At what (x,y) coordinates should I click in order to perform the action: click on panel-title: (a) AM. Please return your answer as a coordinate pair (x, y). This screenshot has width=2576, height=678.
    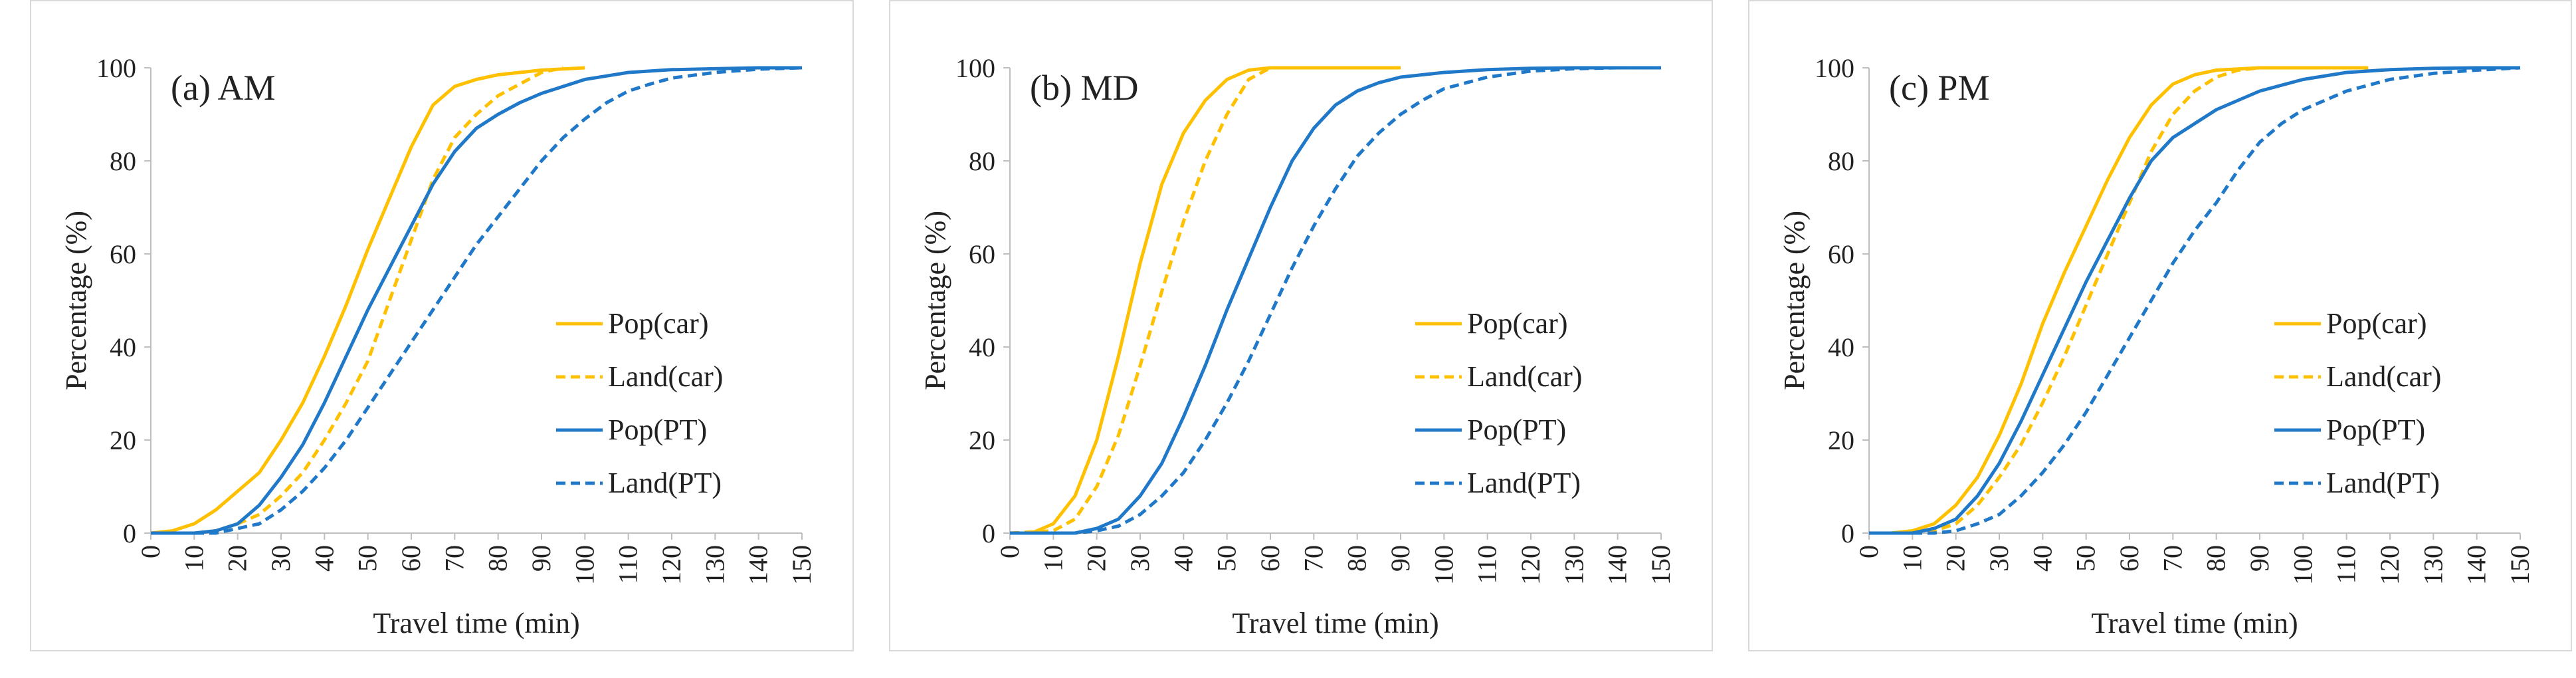
    Looking at the image, I should click on (223, 88).